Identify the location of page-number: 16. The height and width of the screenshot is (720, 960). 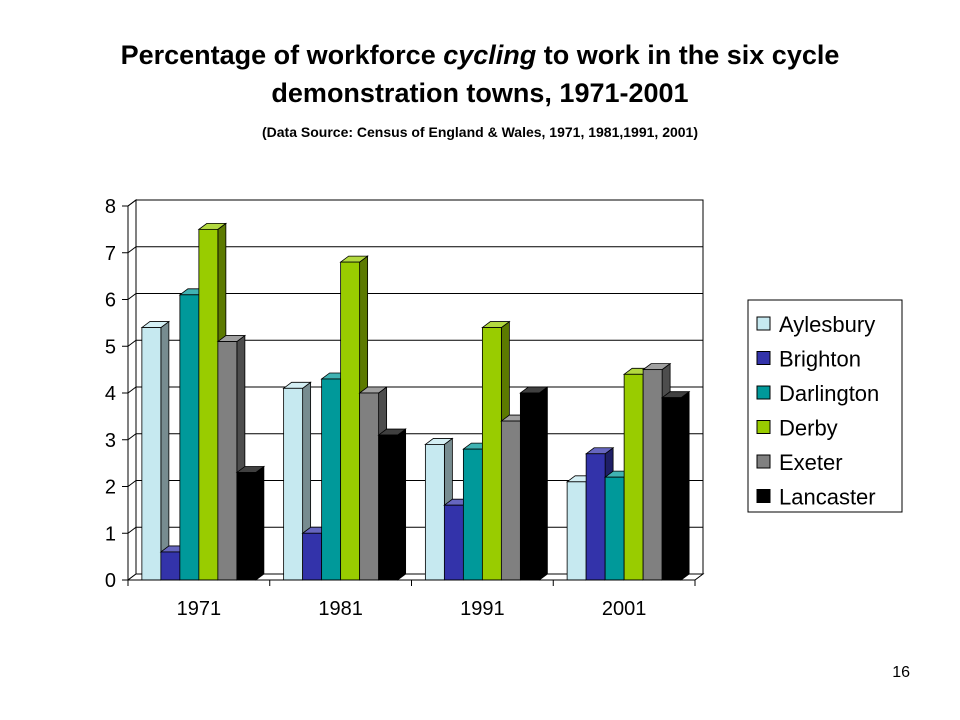
(901, 672).